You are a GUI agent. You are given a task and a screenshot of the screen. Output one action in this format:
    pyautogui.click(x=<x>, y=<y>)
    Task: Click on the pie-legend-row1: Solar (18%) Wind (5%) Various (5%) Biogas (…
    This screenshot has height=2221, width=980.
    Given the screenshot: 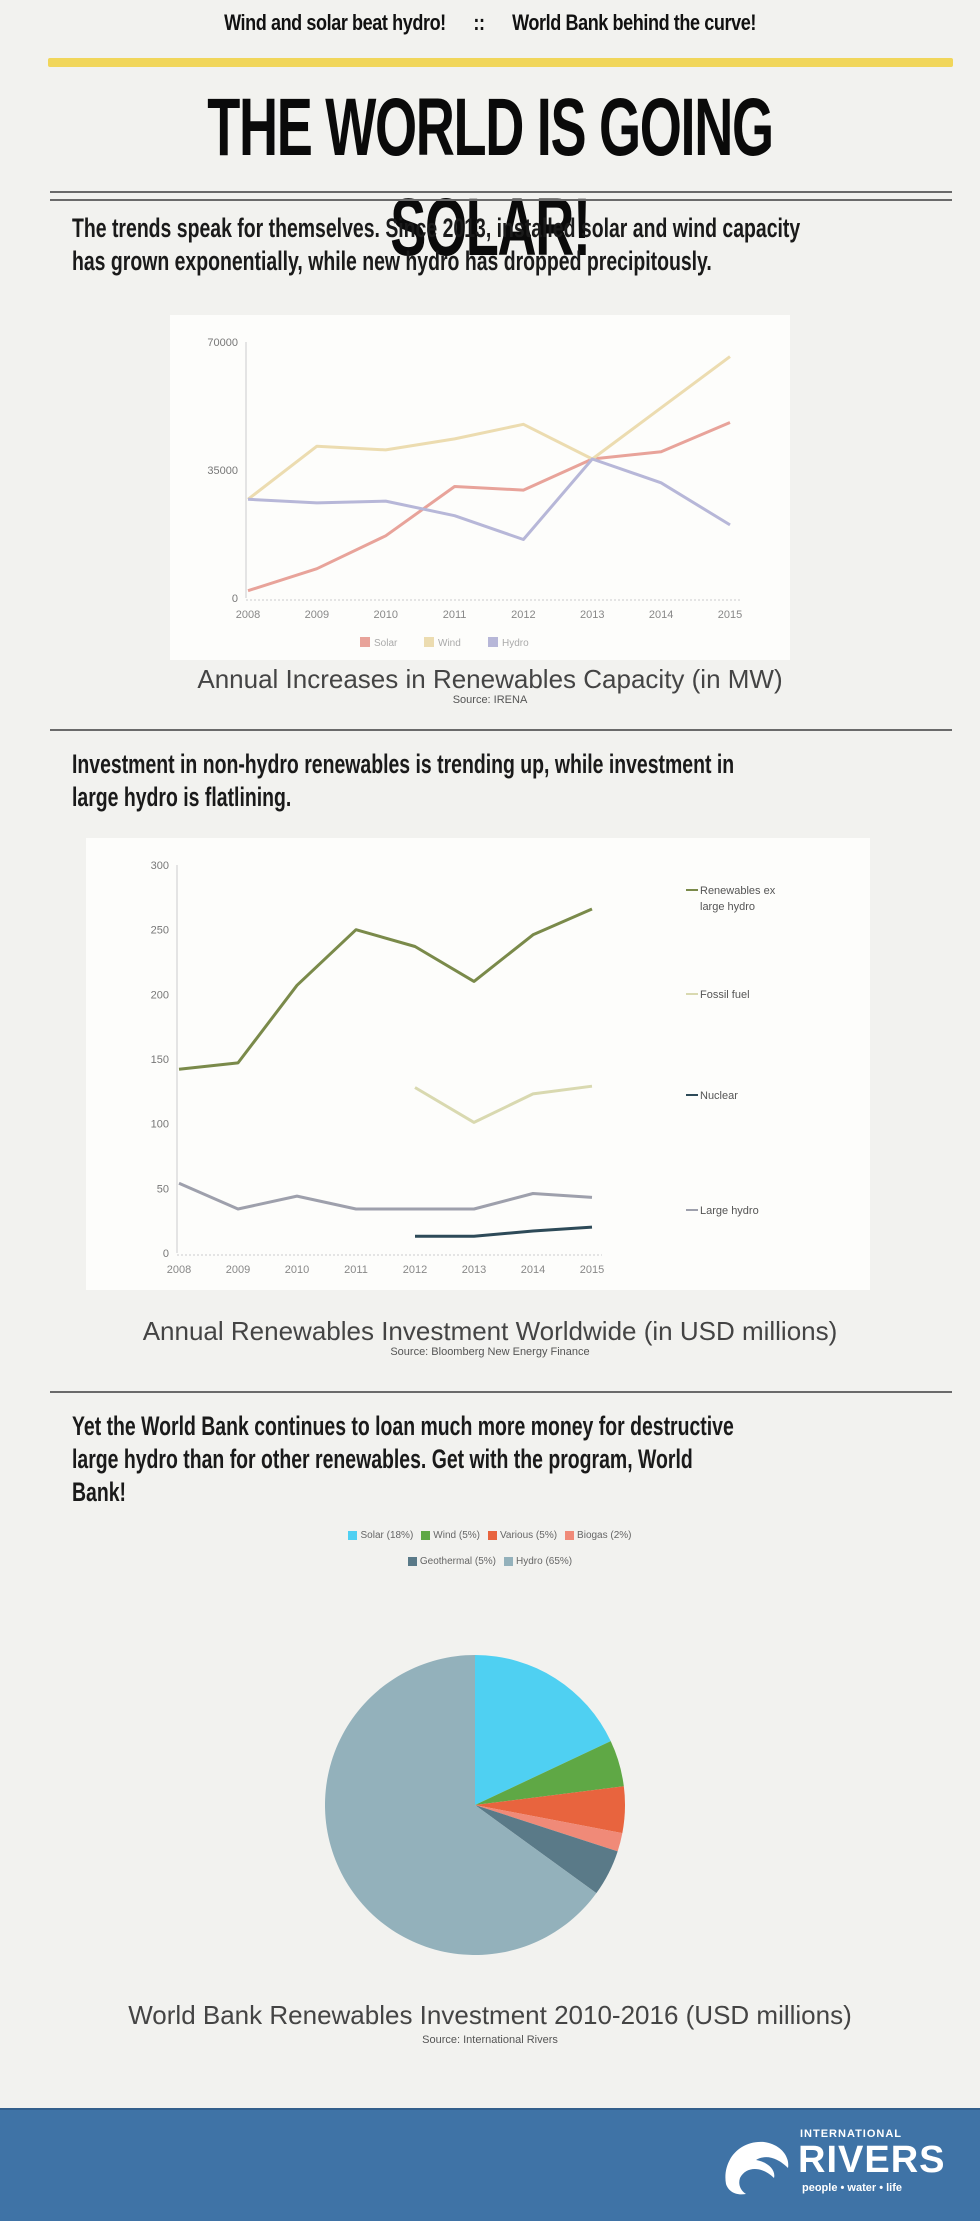 What is the action you would take?
    pyautogui.click(x=490, y=1535)
    